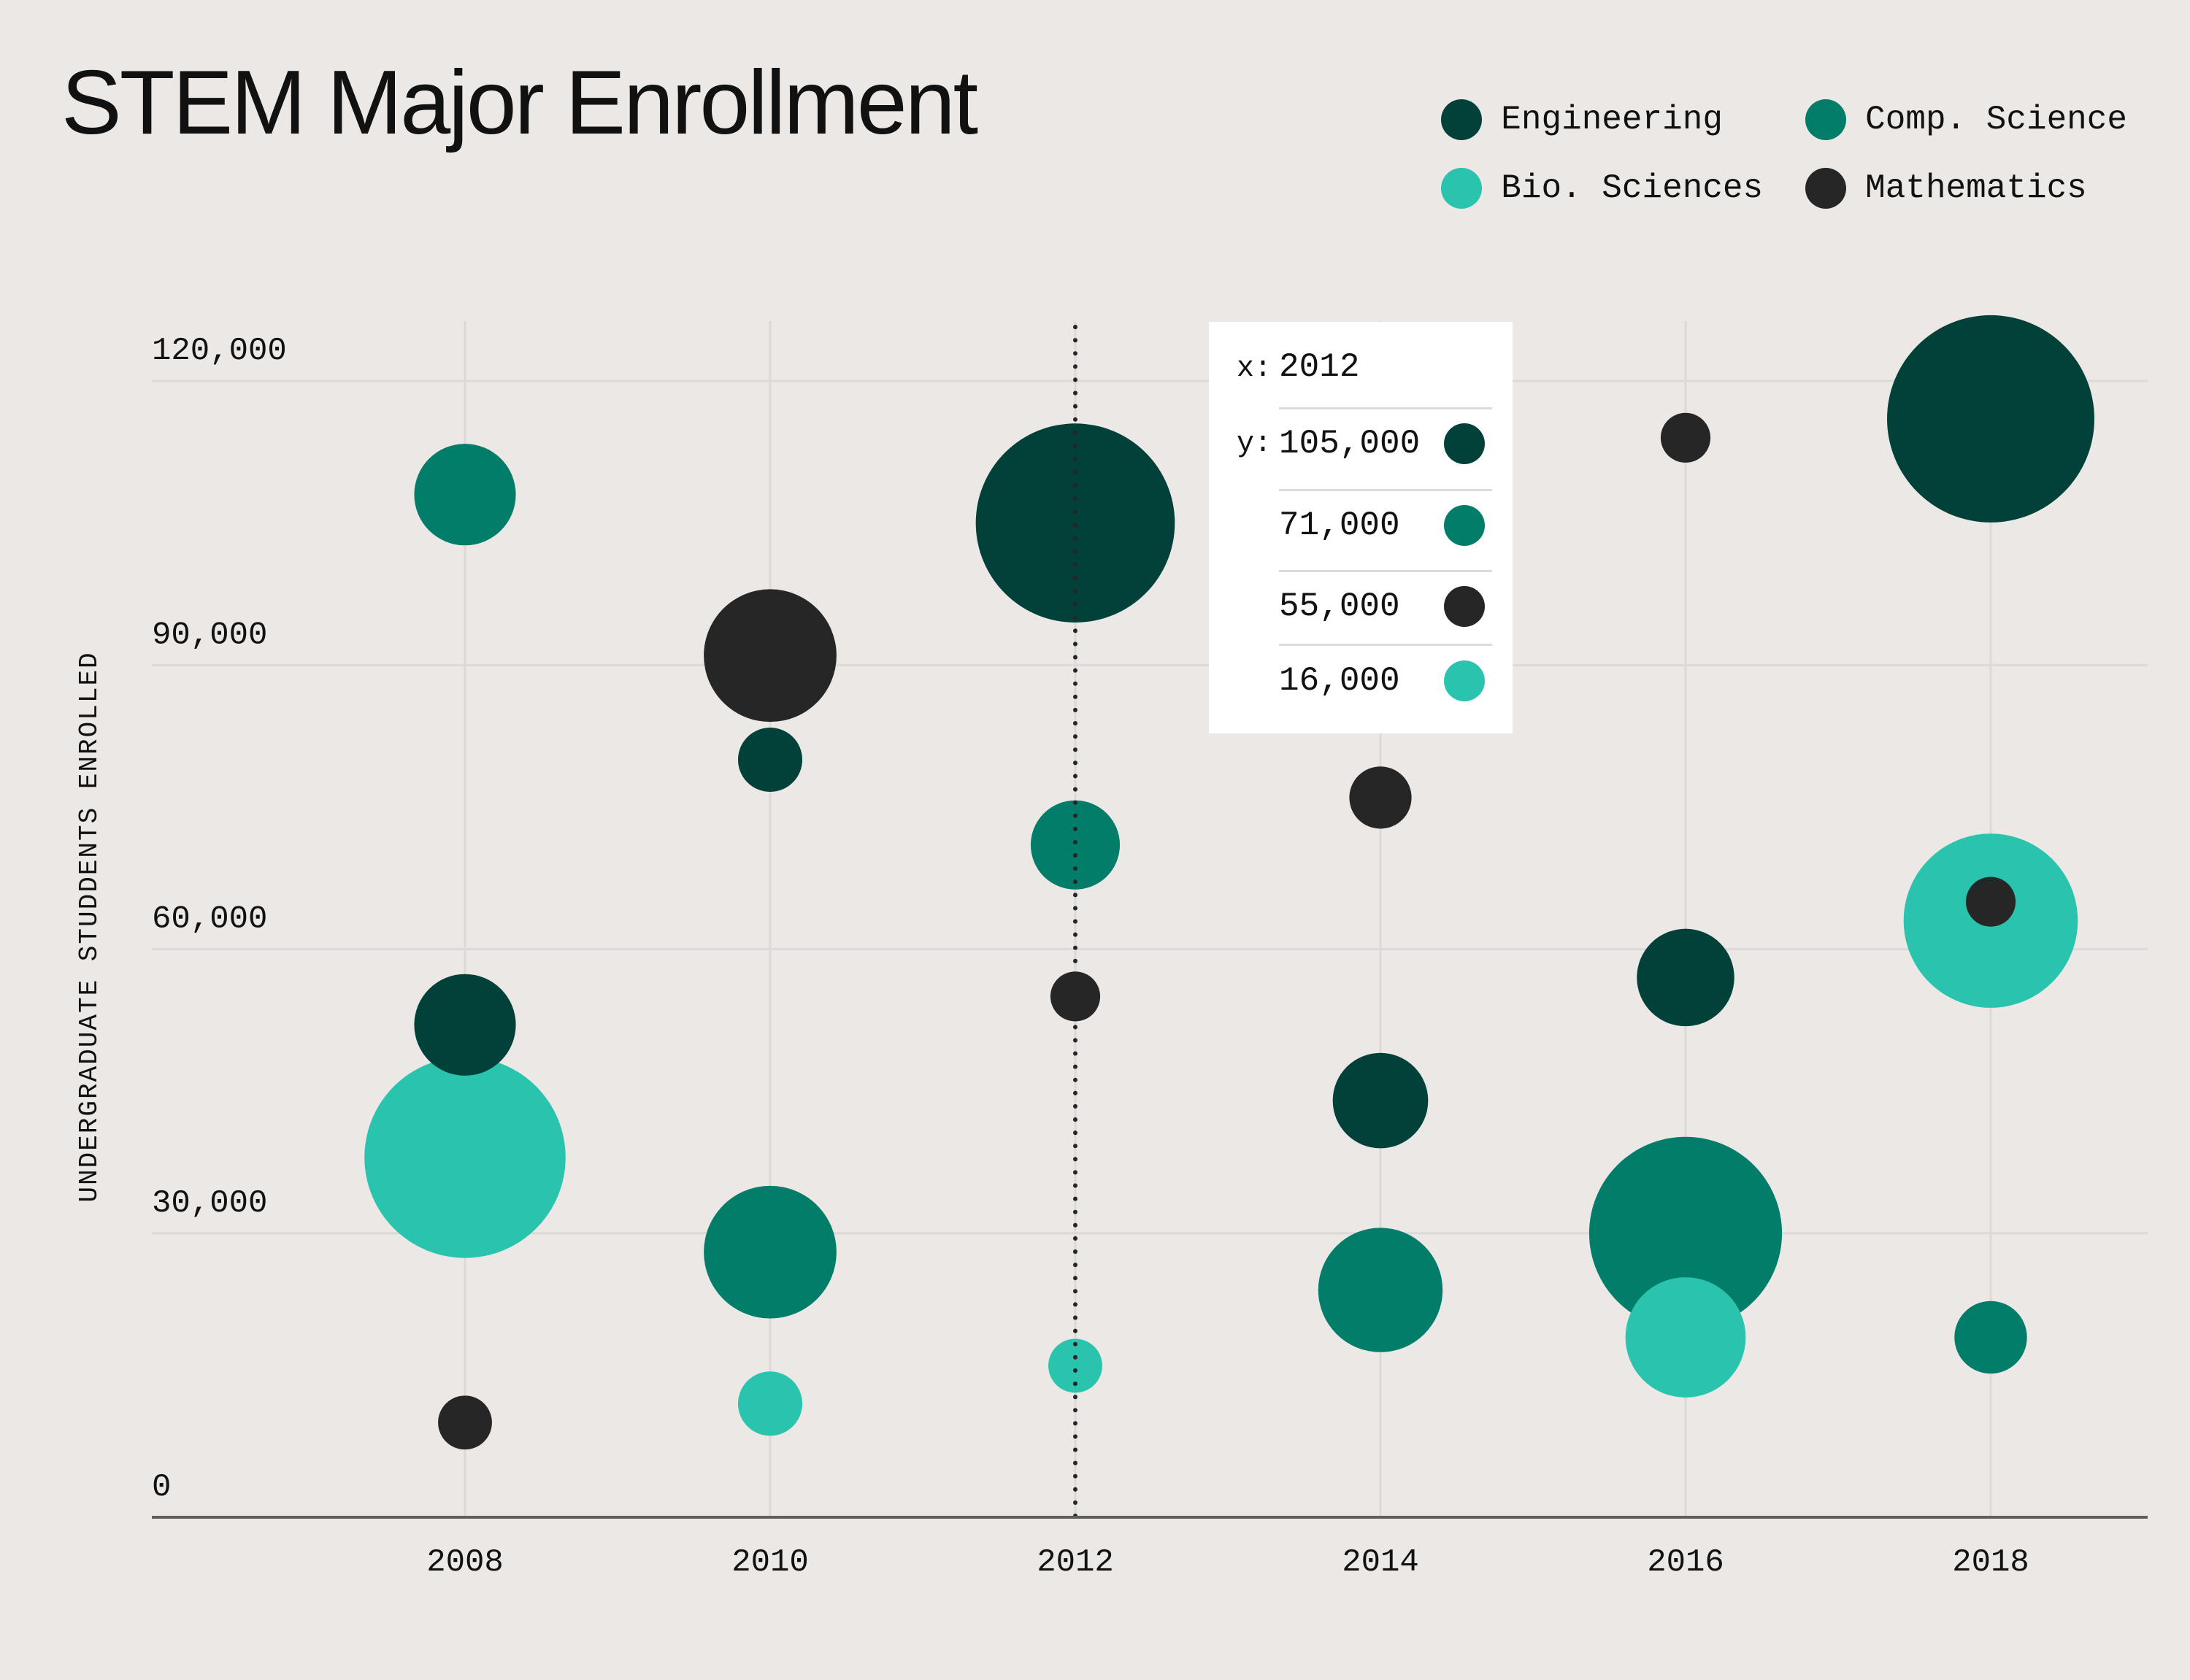  I want to click on legend-item-mathematics: Mathematics, so click(1946, 188).